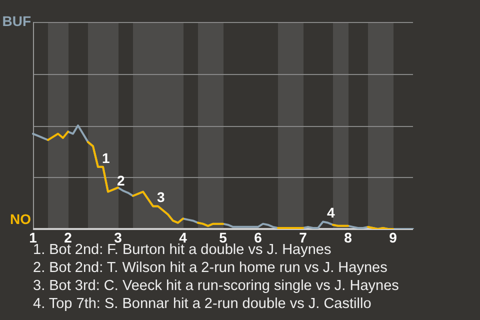 Image resolution: width=480 pixels, height=320 pixels. I want to click on text: 3. Bot 3rd: C. Veeck hit a run-scoring single vs J. Haynes, so click(216, 286).